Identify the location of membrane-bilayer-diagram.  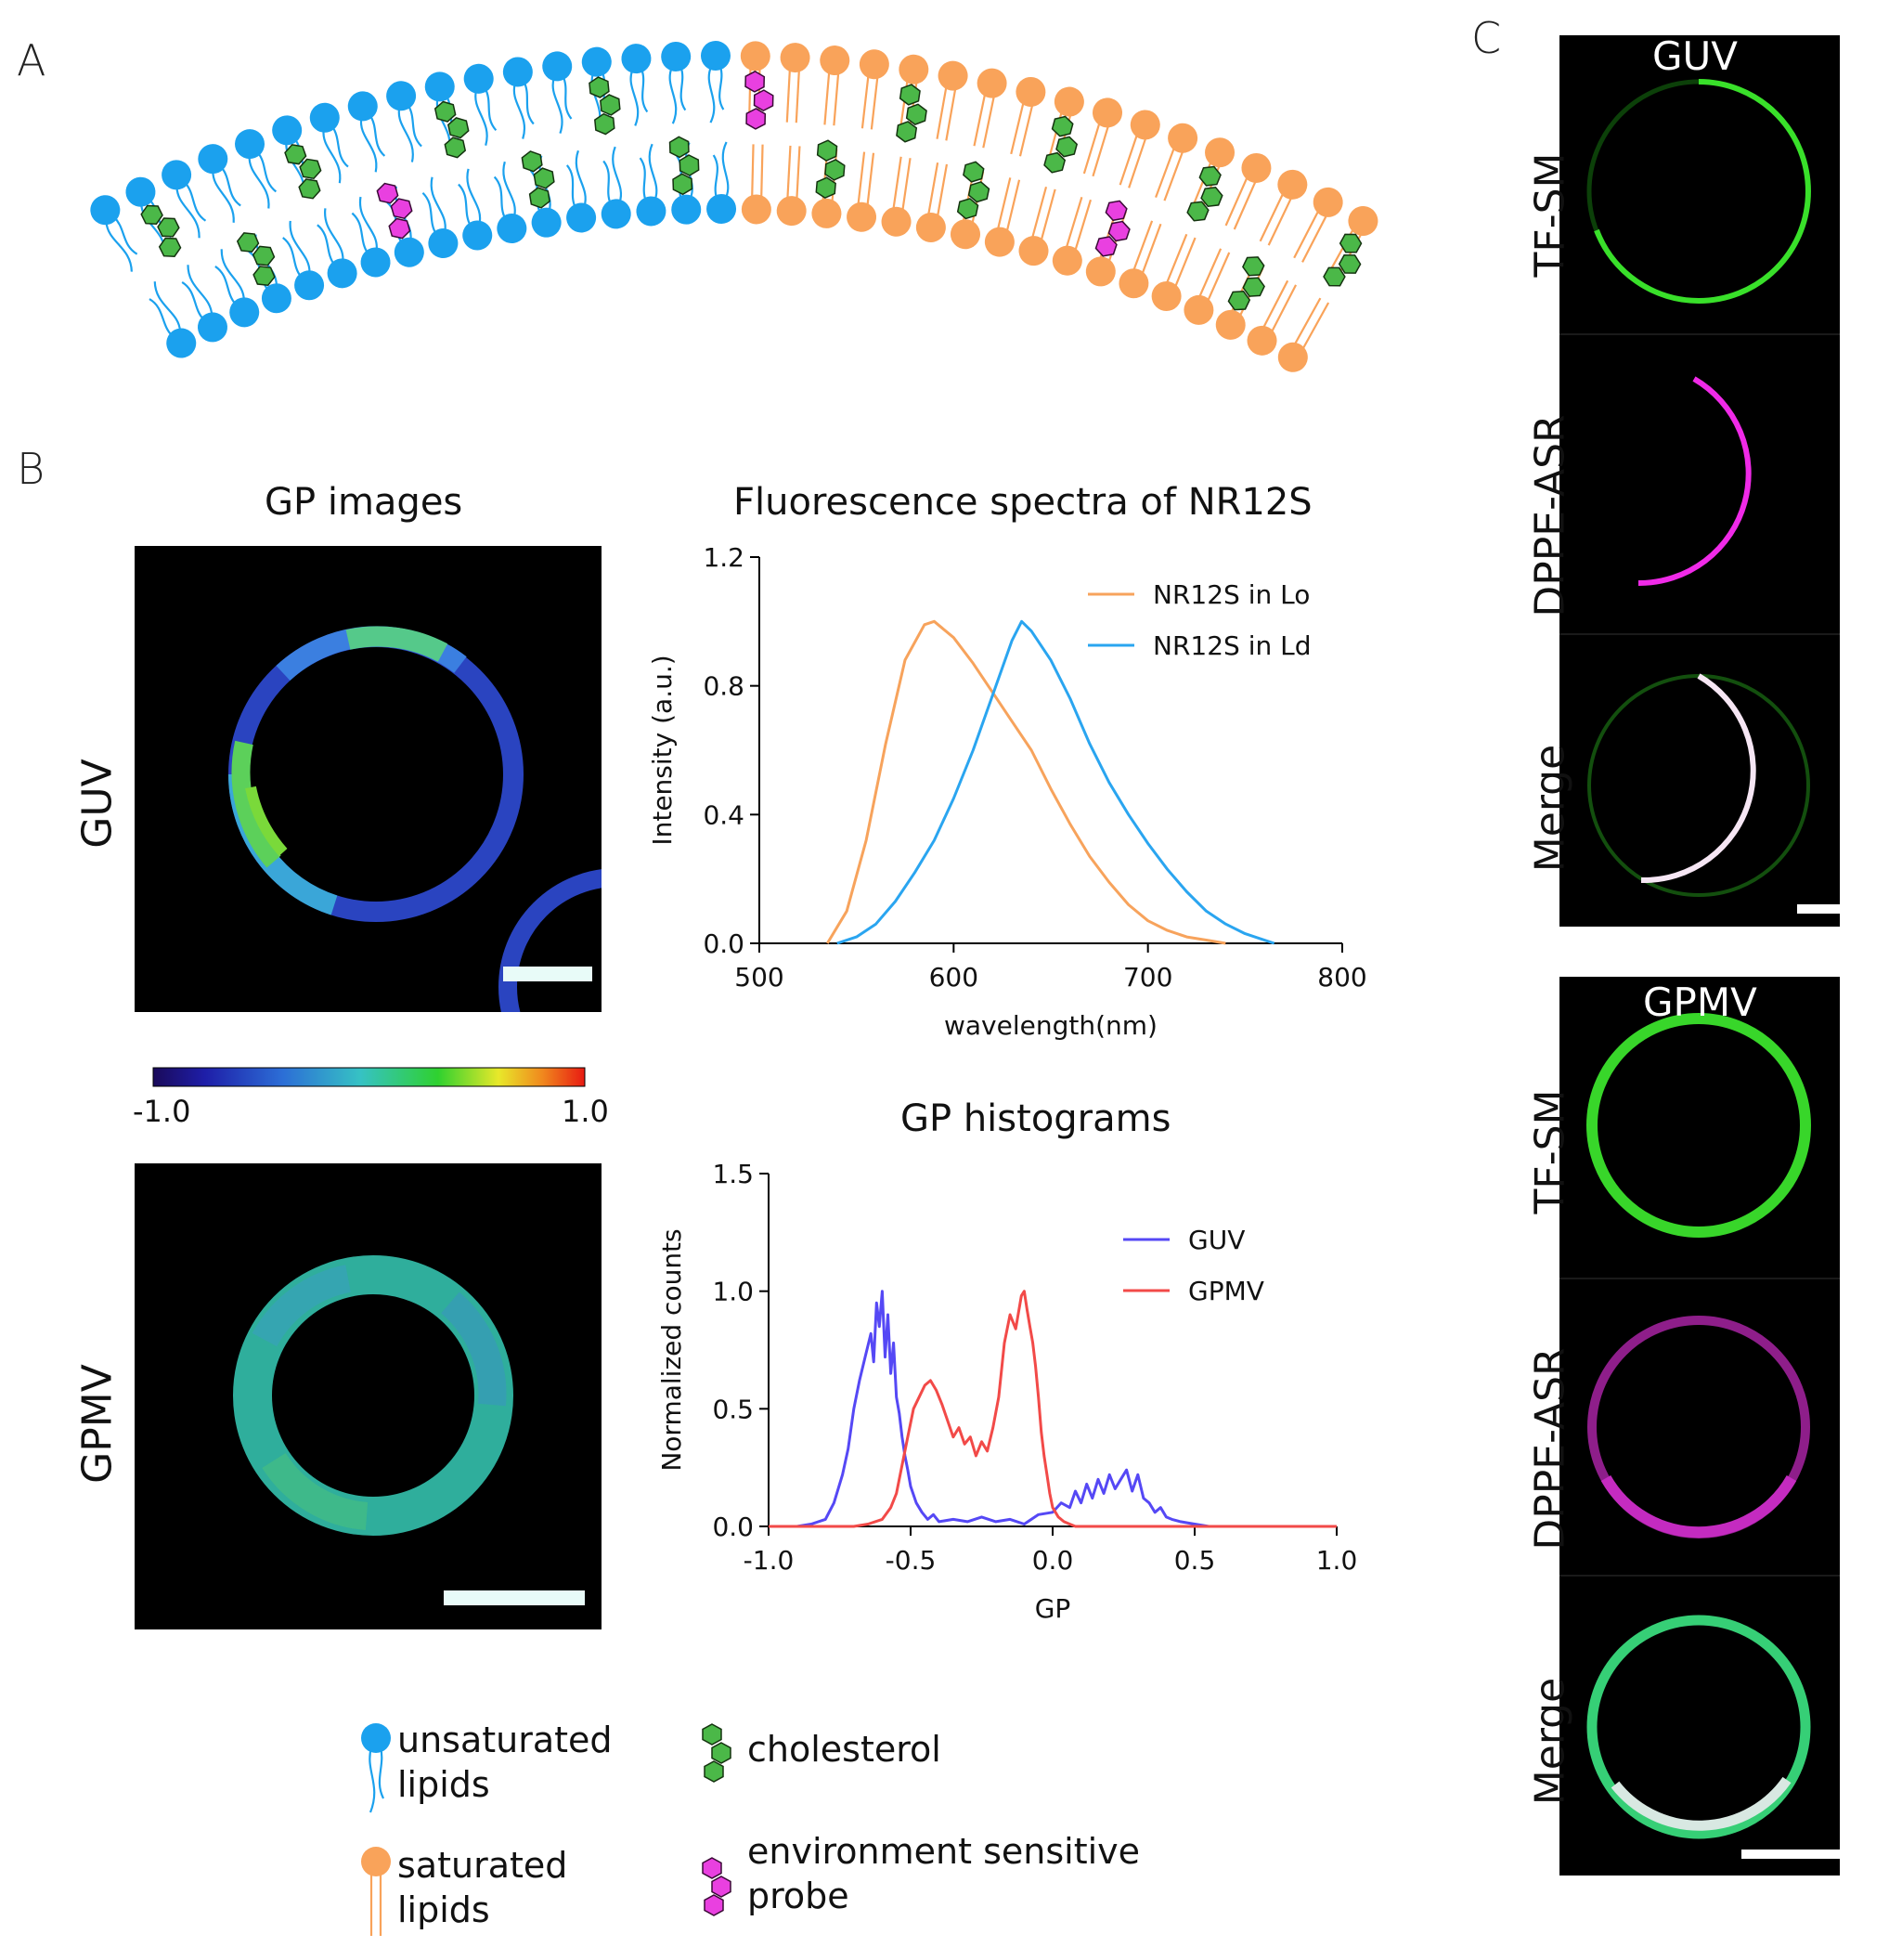
(734, 206).